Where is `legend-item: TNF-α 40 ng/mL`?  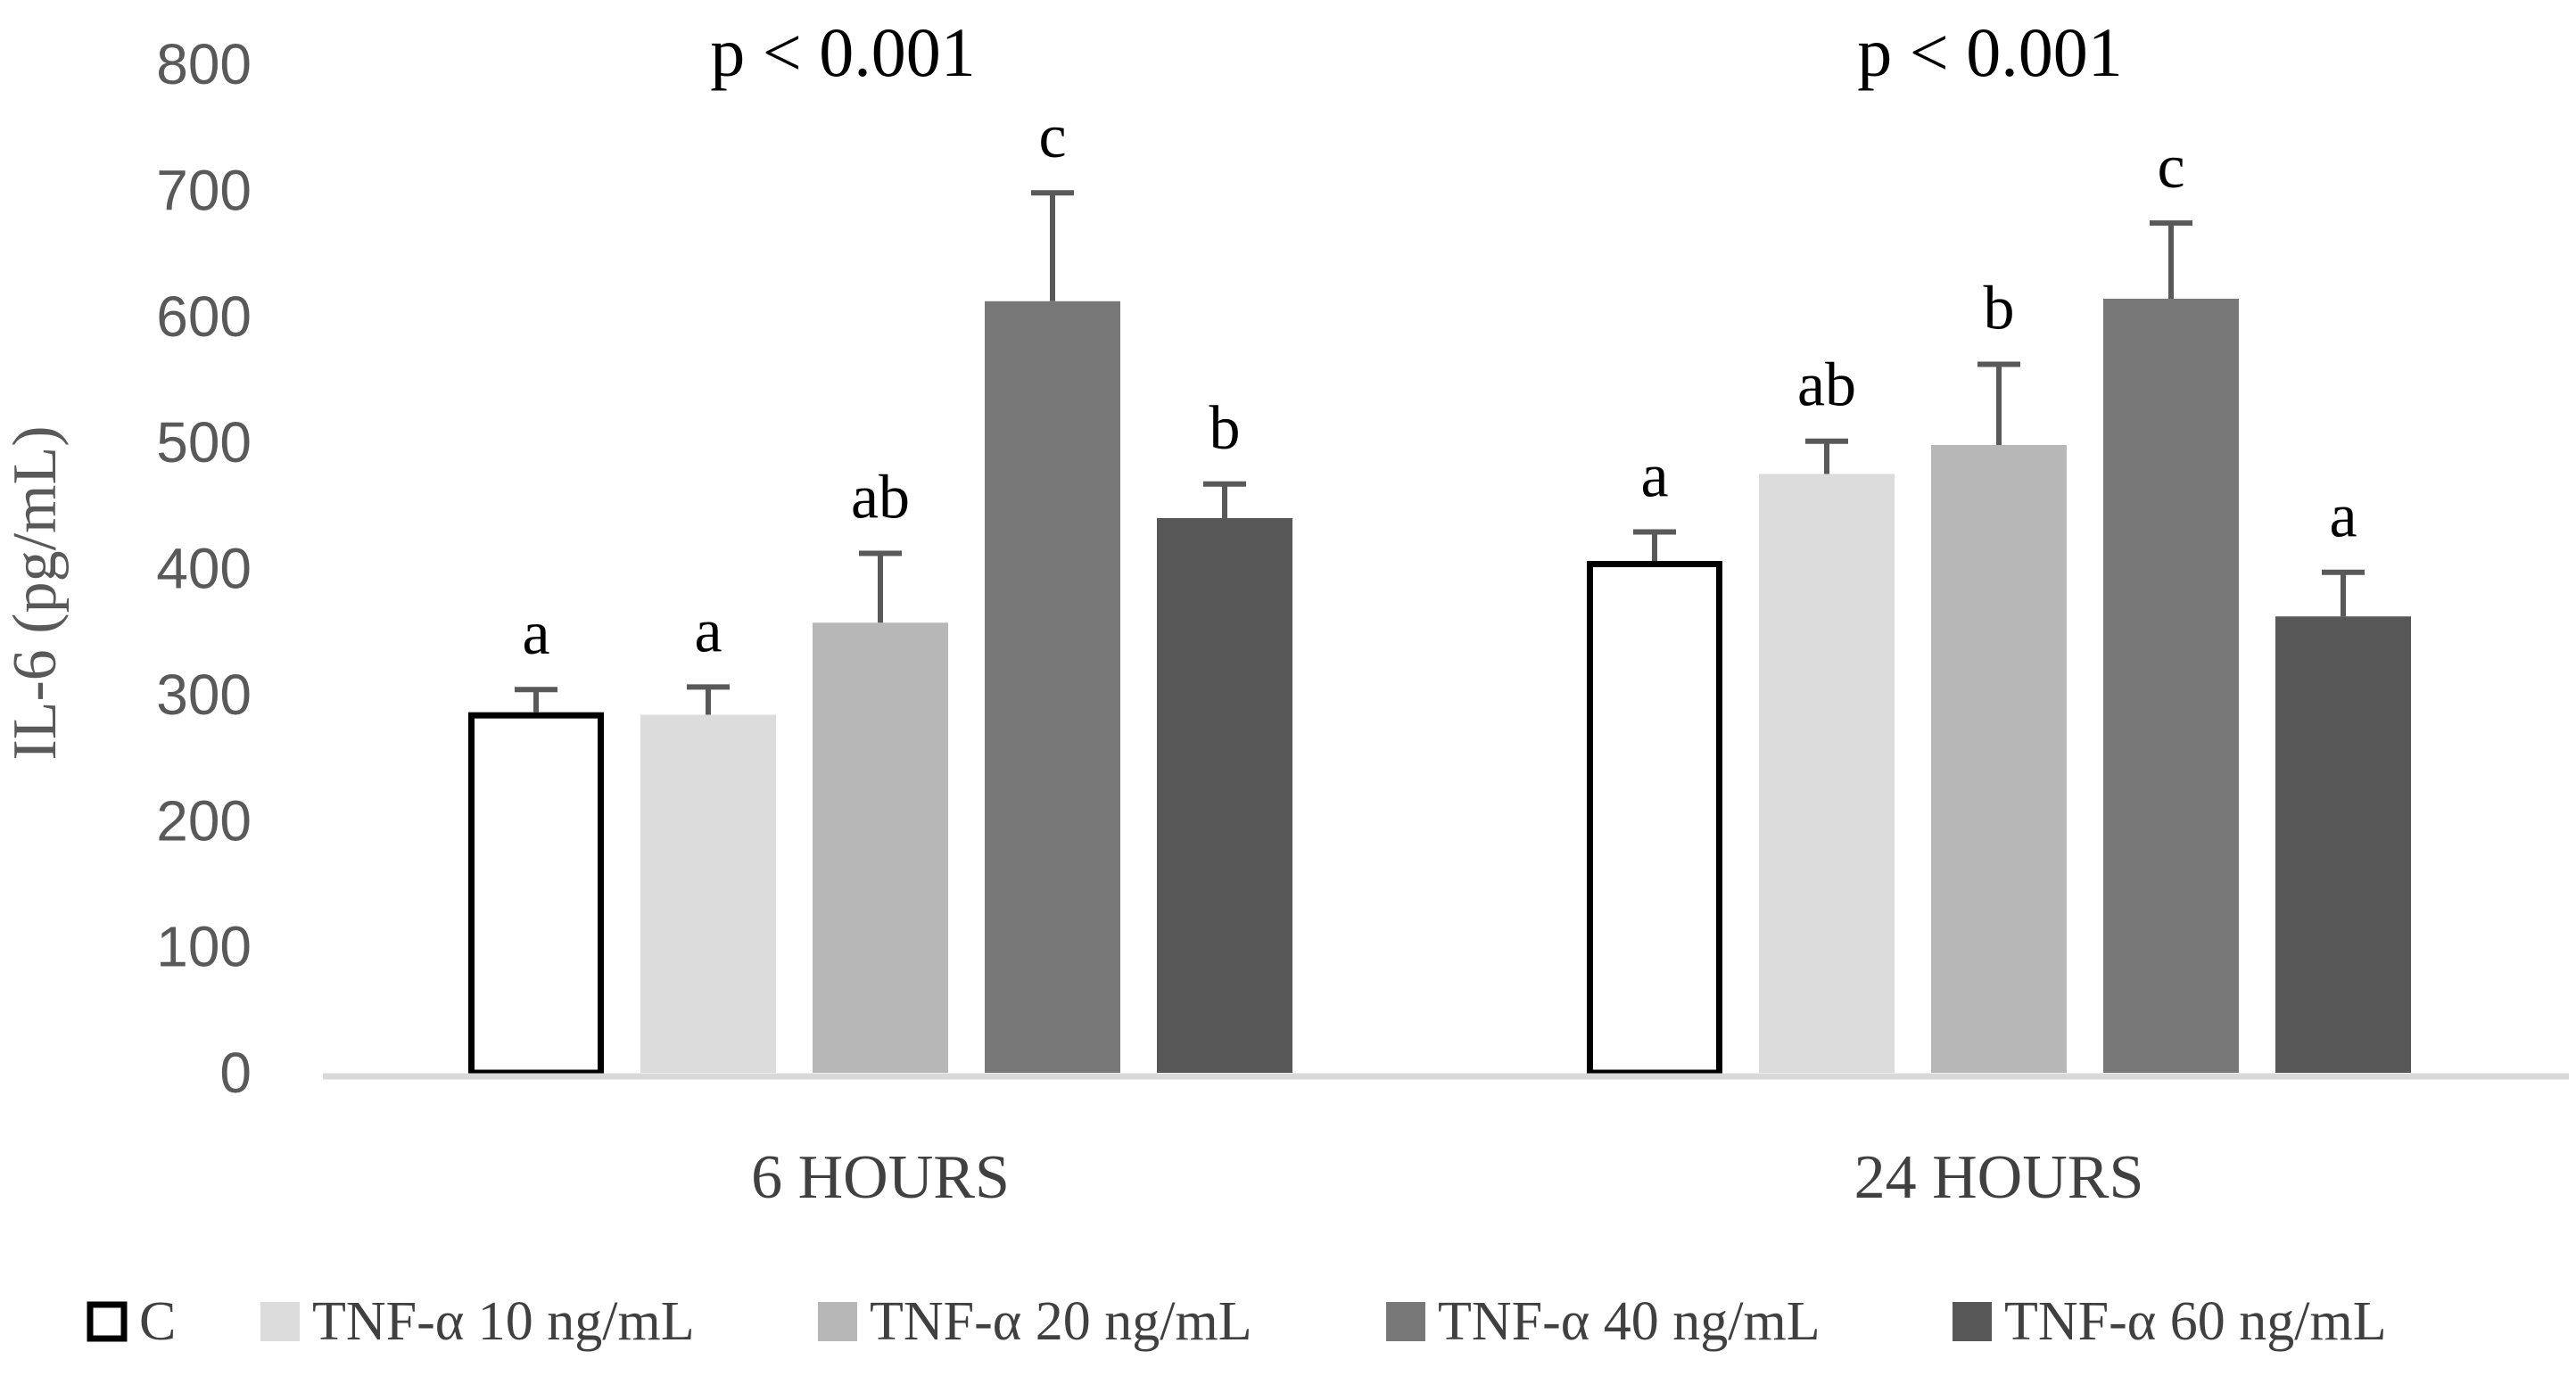 legend-item: TNF-α 40 ng/mL is located at coordinates (1603, 1321).